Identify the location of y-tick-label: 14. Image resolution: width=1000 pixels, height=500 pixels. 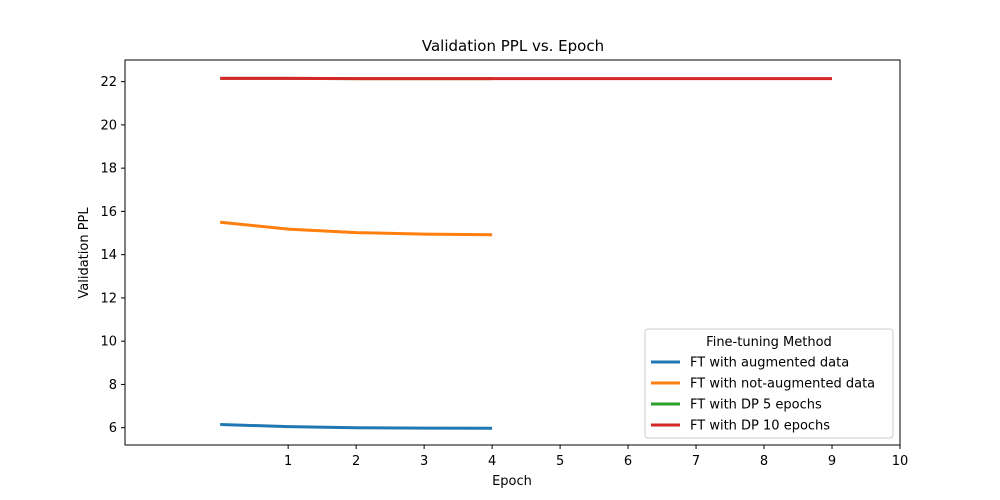
(108, 255).